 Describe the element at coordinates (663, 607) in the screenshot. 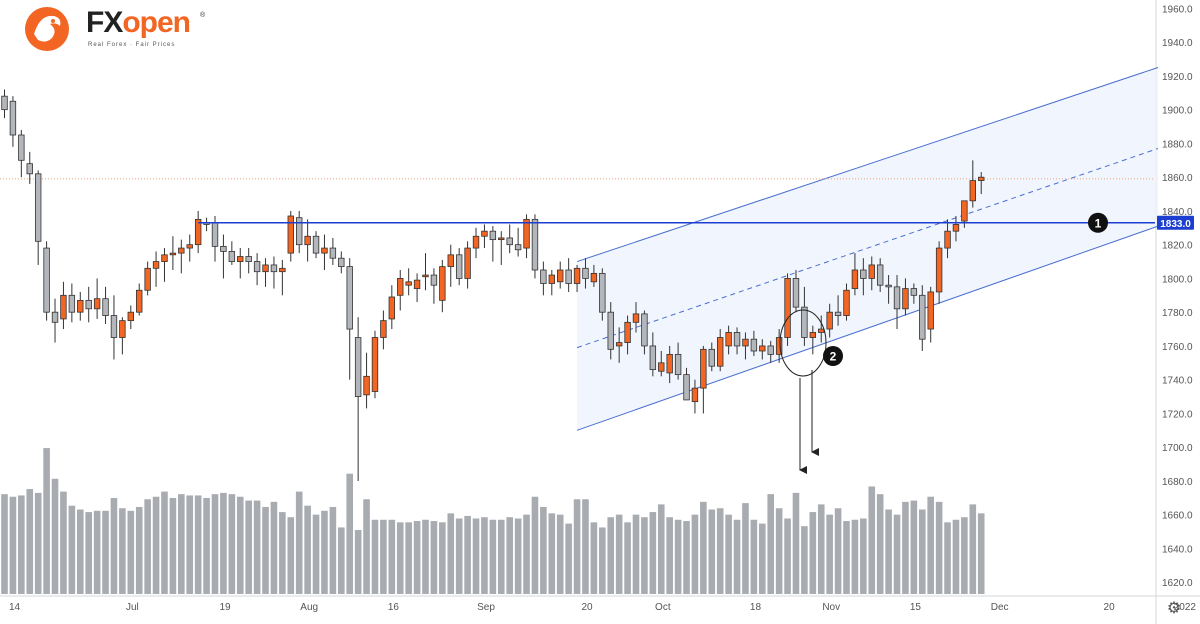

I see `x-tick-label: Oct` at that location.